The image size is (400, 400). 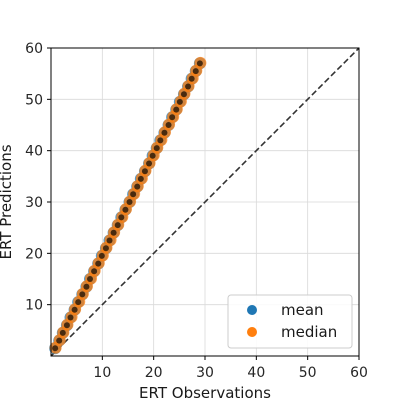 What do you see at coordinates (359, 373) in the screenshot?
I see `x-tick-label: 60` at bounding box center [359, 373].